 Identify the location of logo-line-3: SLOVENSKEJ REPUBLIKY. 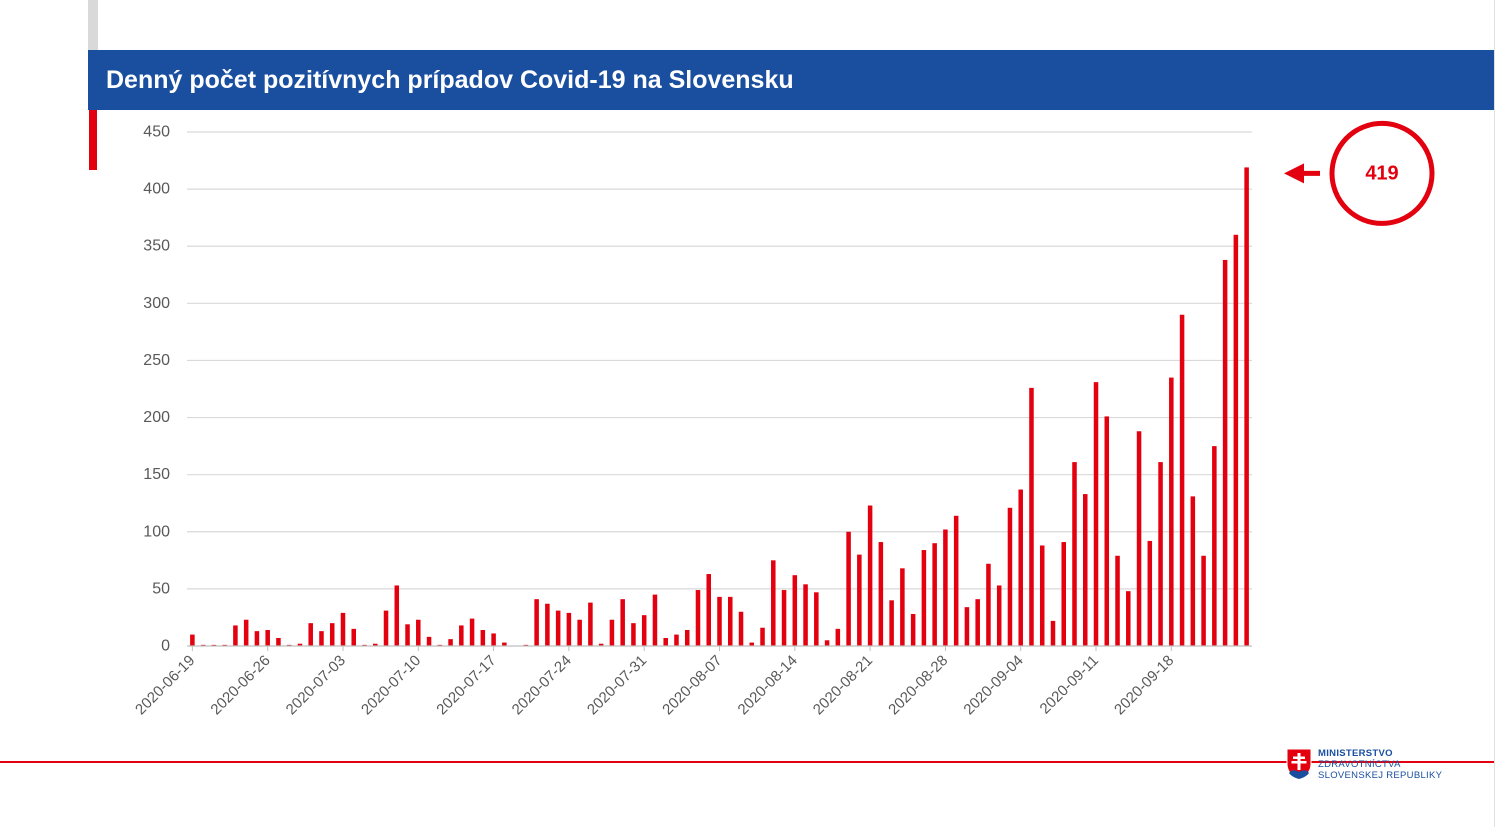
(1380, 775).